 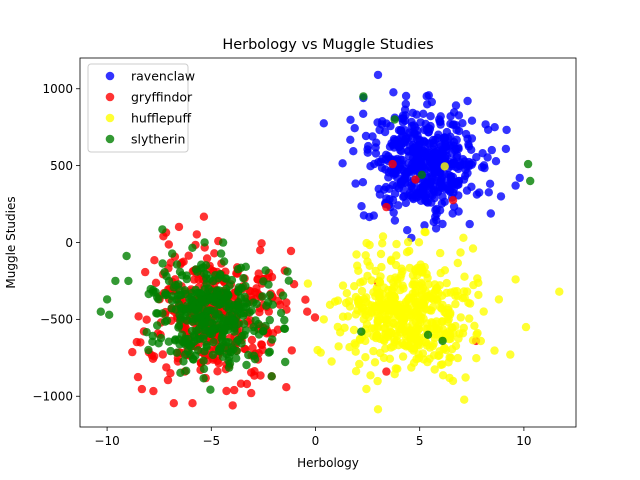 I want to click on y-tick-label: −1000, so click(x=52, y=397).